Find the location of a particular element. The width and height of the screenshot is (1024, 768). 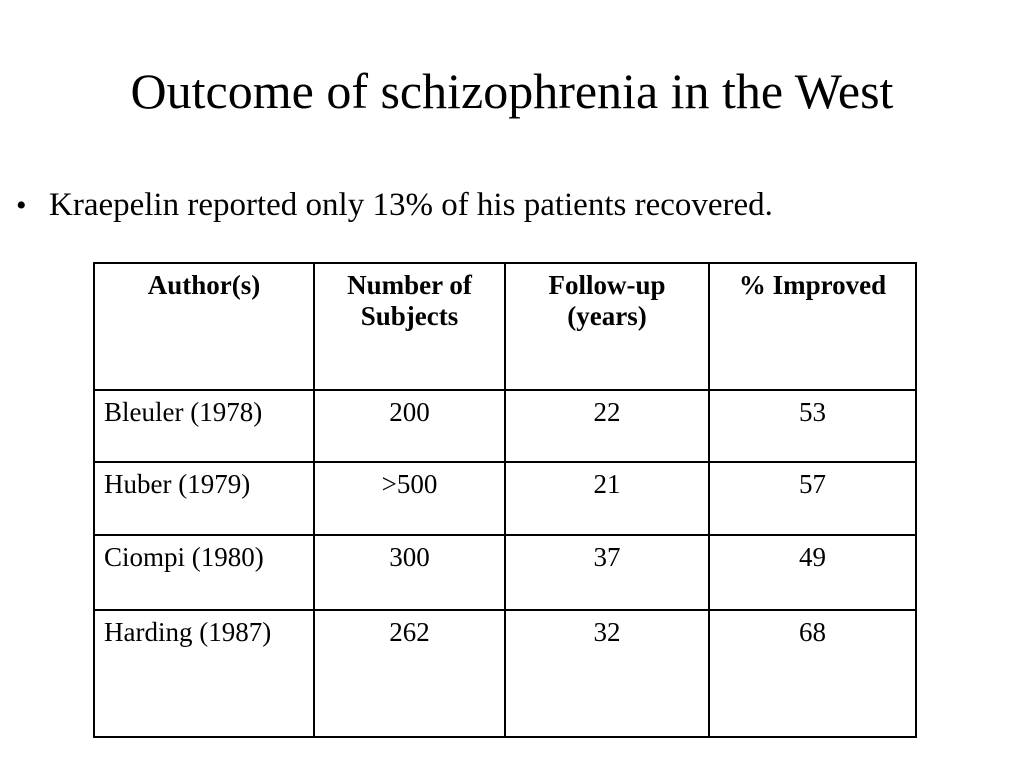

cell-author: Harding (1987) is located at coordinates (204, 673).